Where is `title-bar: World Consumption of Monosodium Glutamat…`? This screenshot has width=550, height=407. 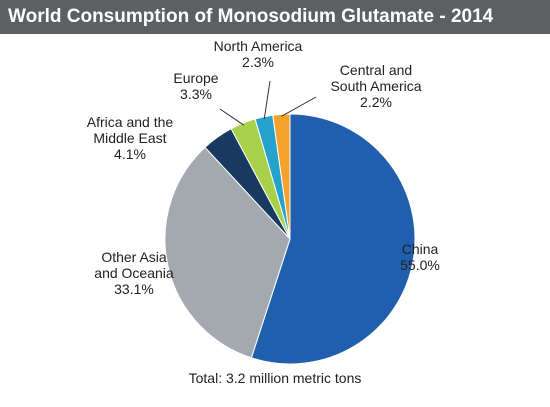
title-bar: World Consumption of Monosodium Glutamat… is located at coordinates (275, 17).